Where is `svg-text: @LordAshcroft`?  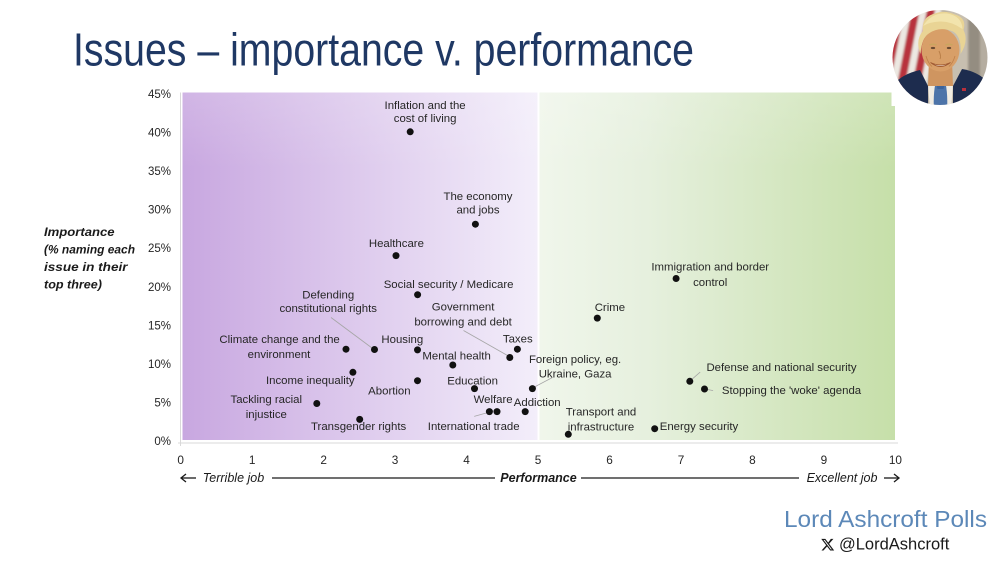 svg-text: @LordAshcroft is located at coordinates (894, 545).